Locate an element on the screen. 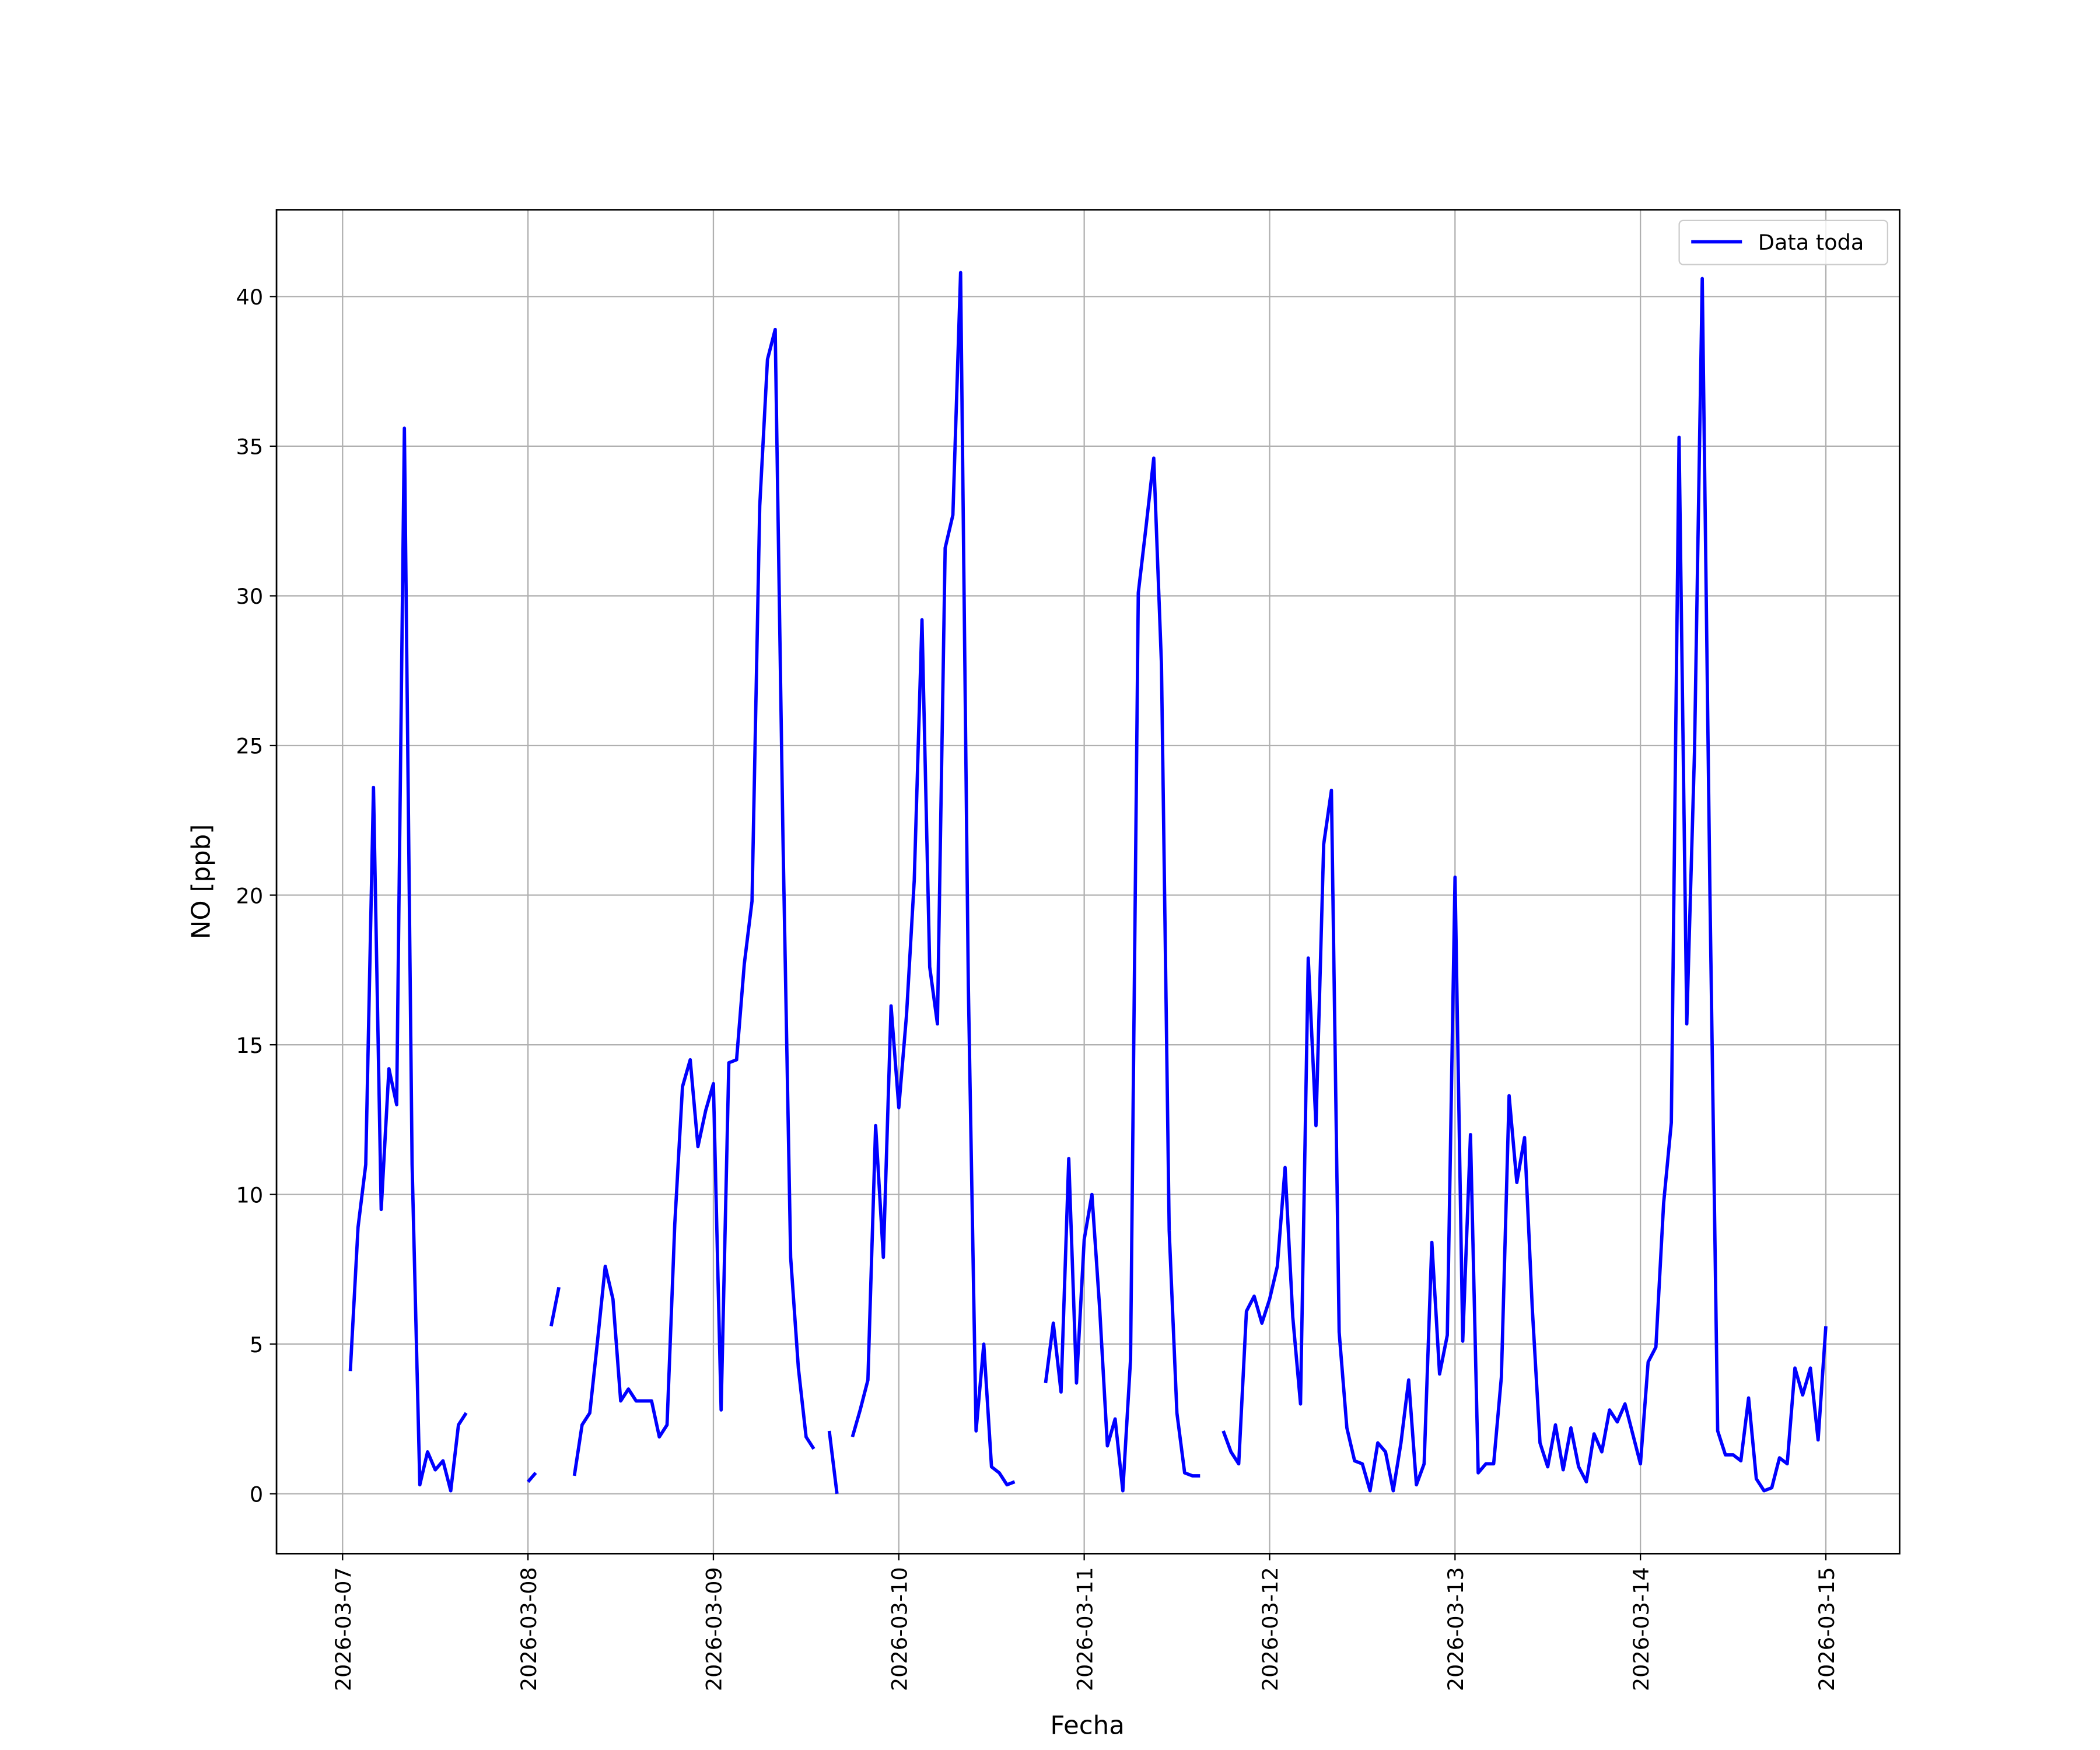 The image size is (2100, 1750). x-tick-label: 2026-03-10 is located at coordinates (900, 1629).